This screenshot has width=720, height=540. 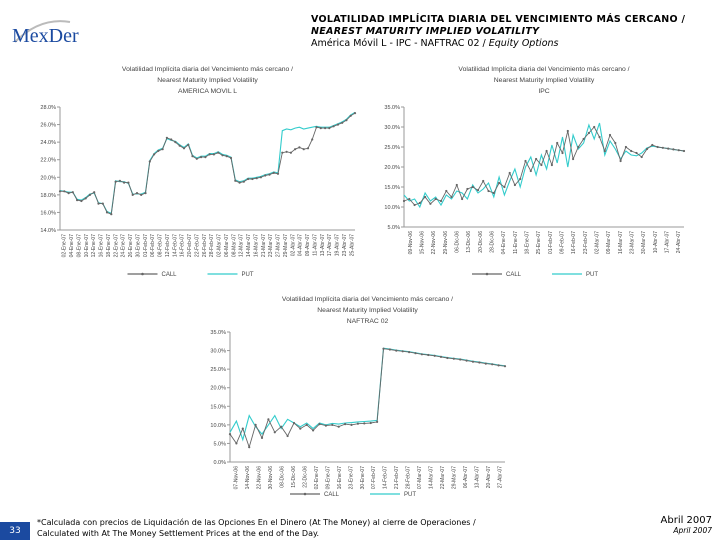 I want to click on y-tick-label: 14.0%, so click(x=48, y=231).